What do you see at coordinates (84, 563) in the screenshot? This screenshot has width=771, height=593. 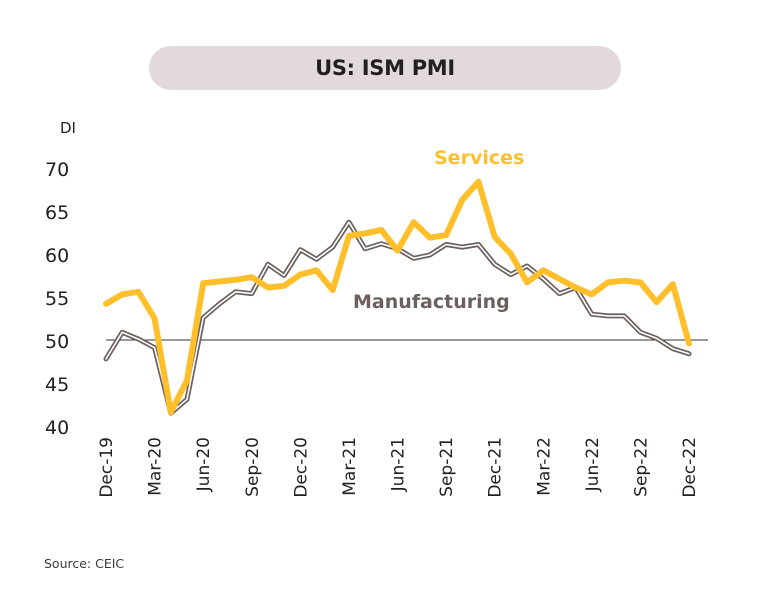 I see `source-note: Source: CEIC` at bounding box center [84, 563].